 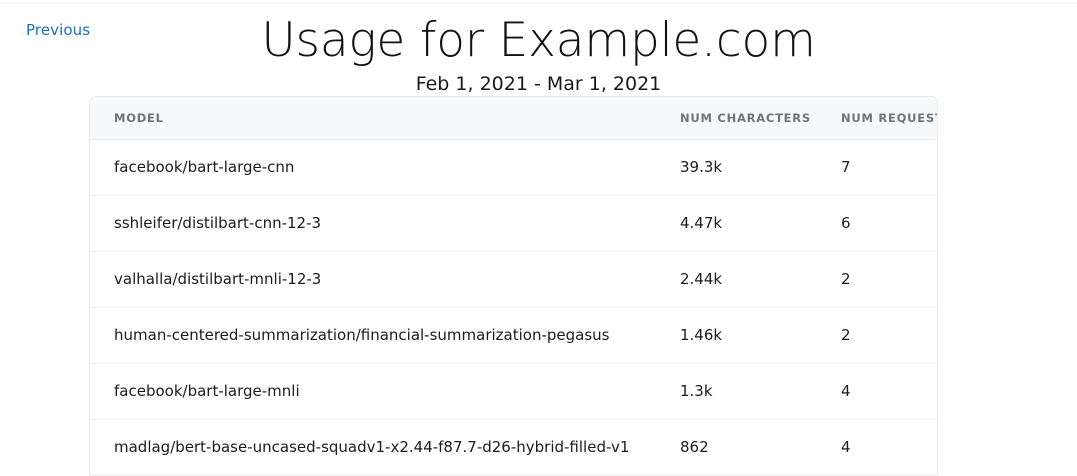 I want to click on table-row: valhalla/distilbart-mnli-12-3 2.44k 2, so click(x=513, y=279).